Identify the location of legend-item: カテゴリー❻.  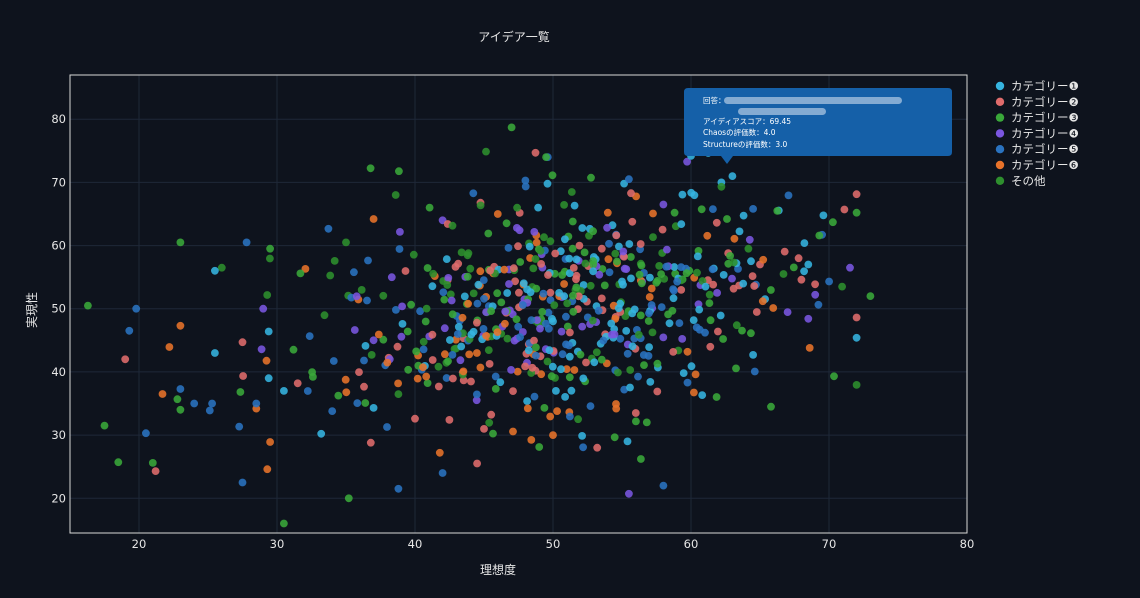
(1037, 165).